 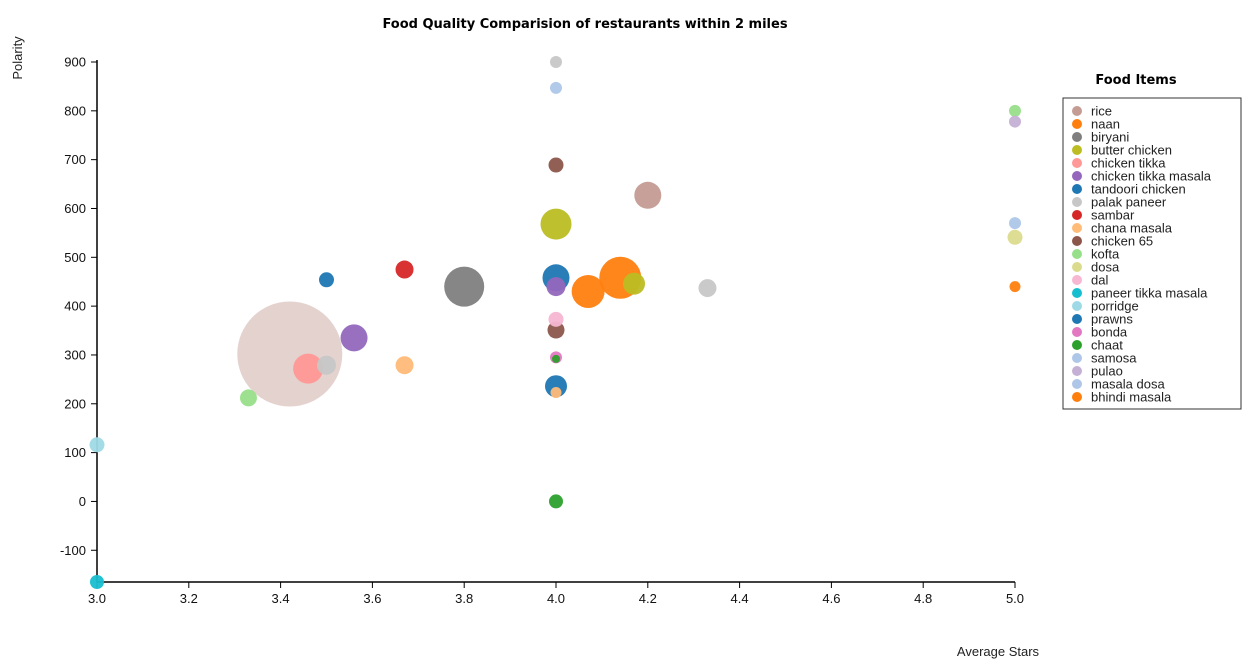 What do you see at coordinates (1105, 124) in the screenshot?
I see `legend-label: naan` at bounding box center [1105, 124].